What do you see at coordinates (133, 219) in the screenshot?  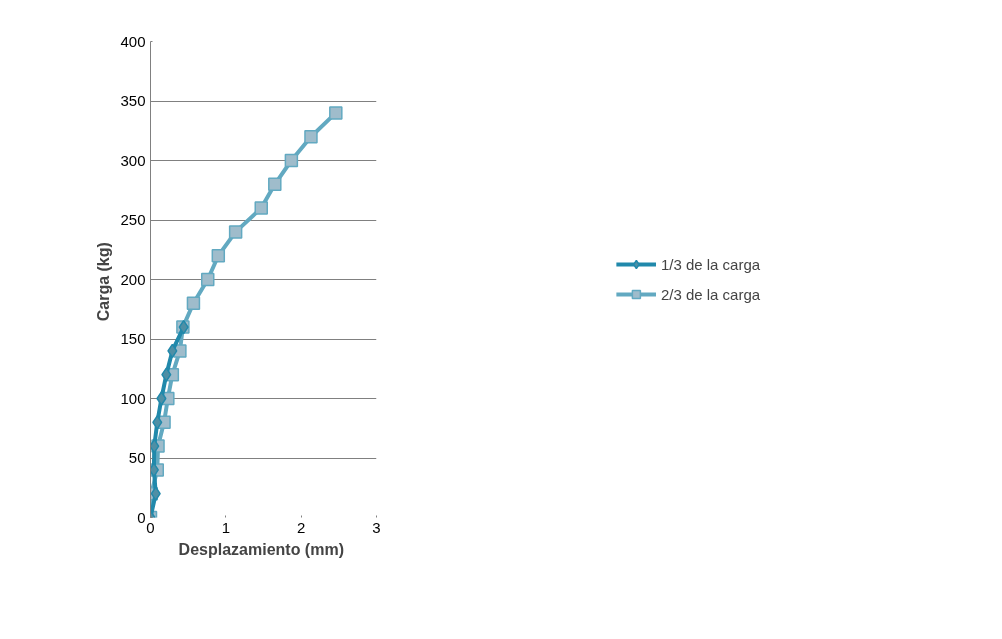 I see `y-tick-label: 250` at bounding box center [133, 219].